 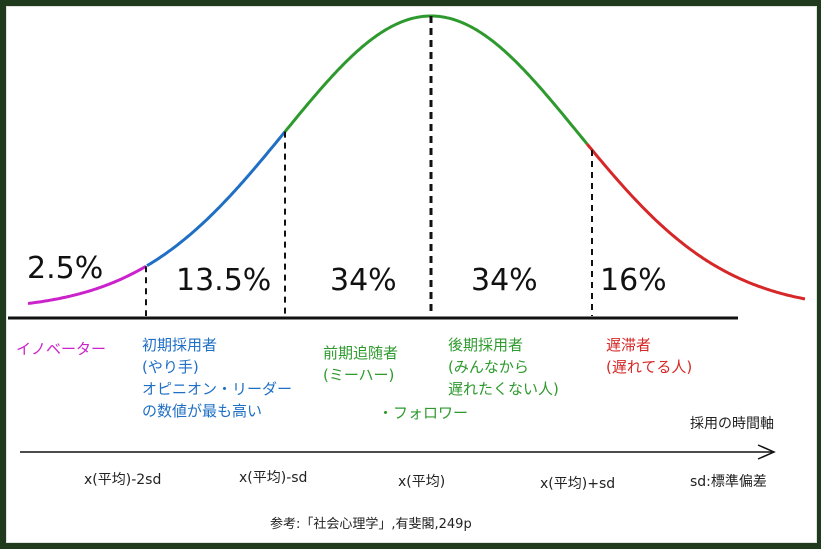 What do you see at coordinates (170, 367) in the screenshot?
I see `label-early-adopters-sub: (やり手)` at bounding box center [170, 367].